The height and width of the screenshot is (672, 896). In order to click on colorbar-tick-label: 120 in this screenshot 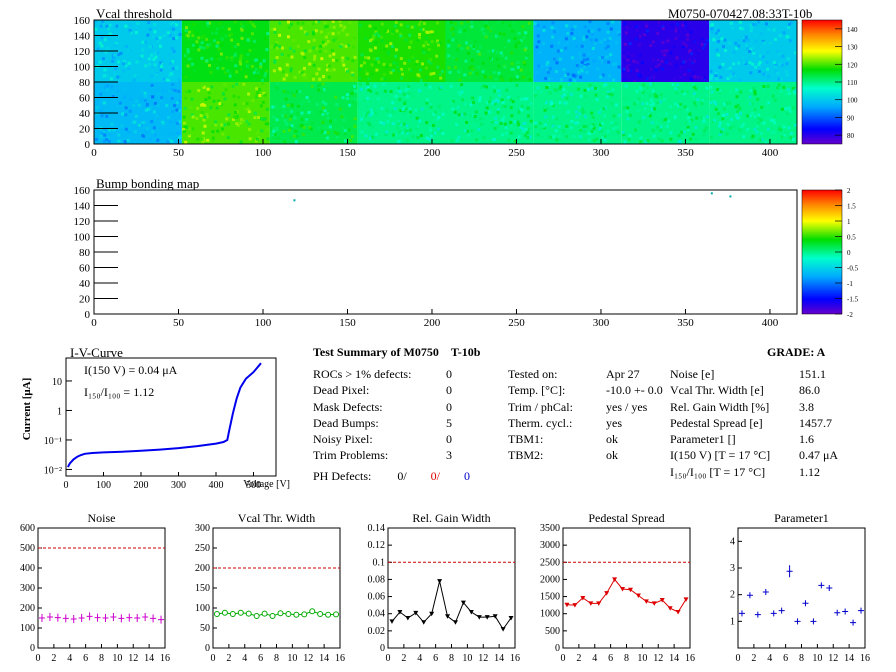, I will do `click(852, 65)`.